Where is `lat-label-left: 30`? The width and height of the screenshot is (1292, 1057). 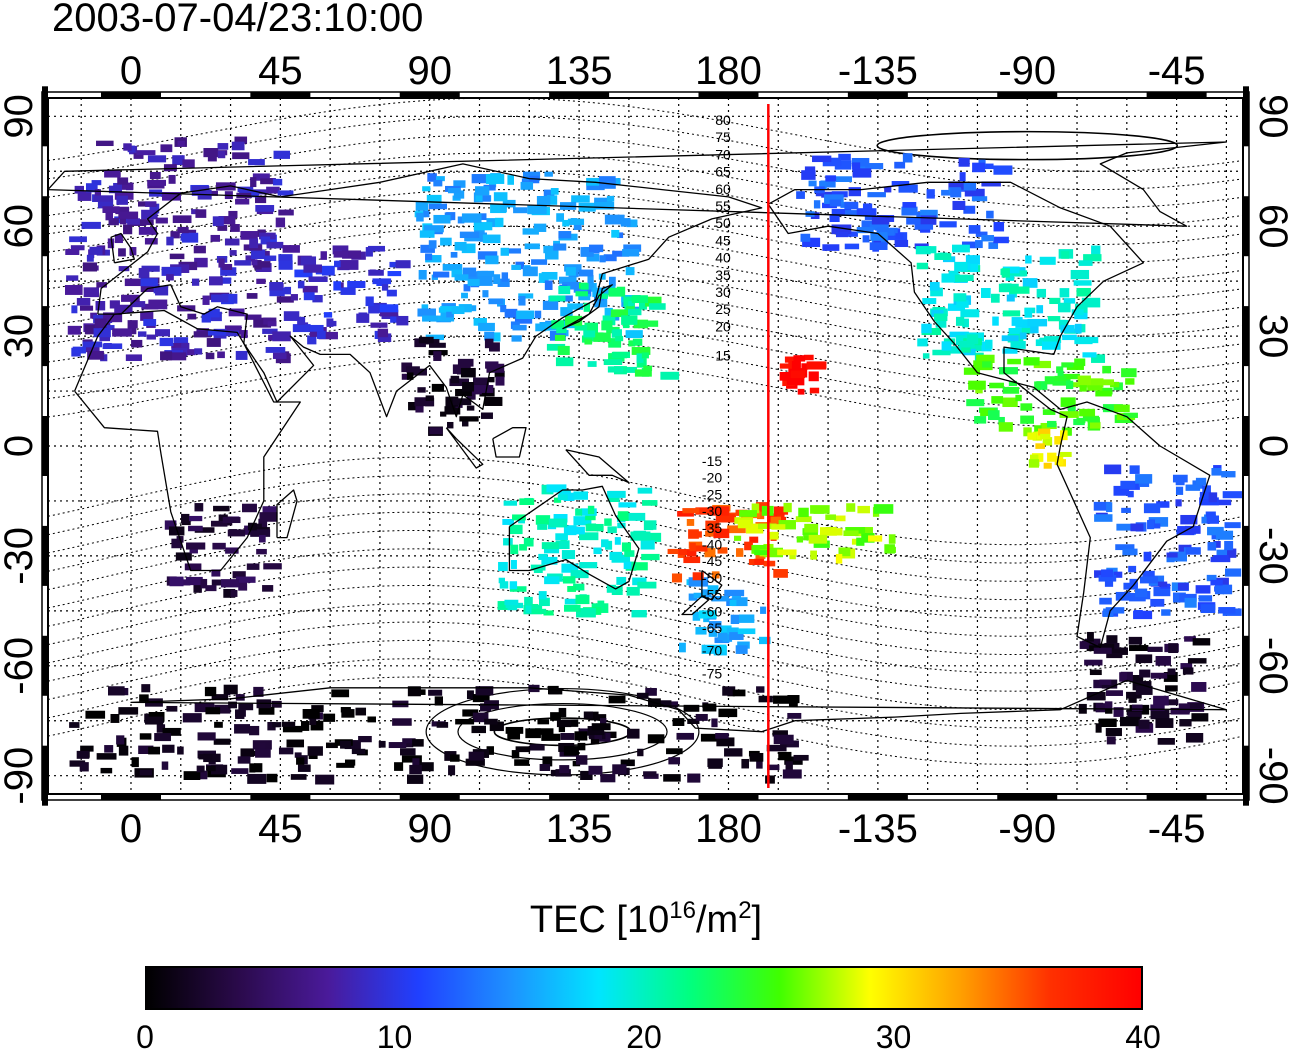
lat-label-left: 30 is located at coordinates (20, 336).